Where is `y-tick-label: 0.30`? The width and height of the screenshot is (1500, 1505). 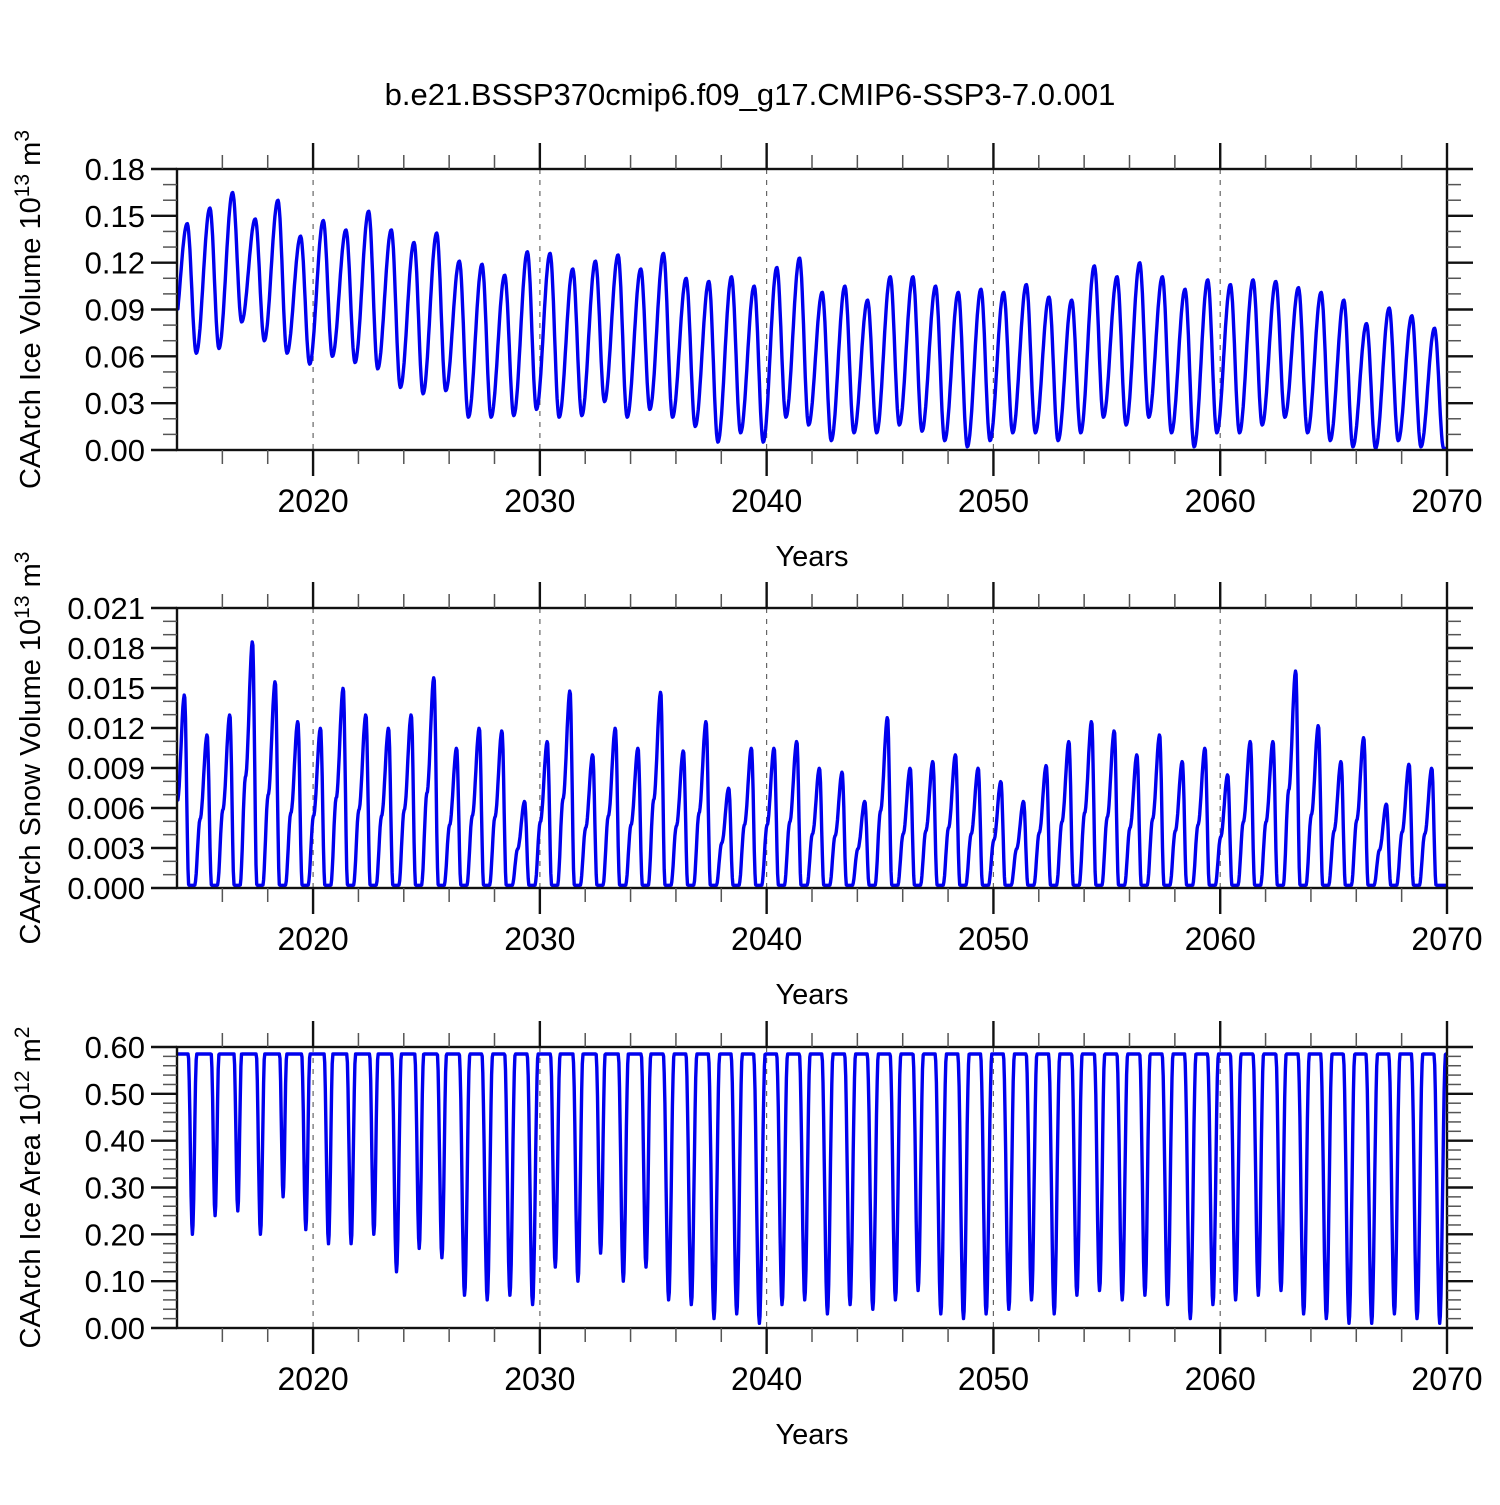
y-tick-label: 0.30 is located at coordinates (115, 1188).